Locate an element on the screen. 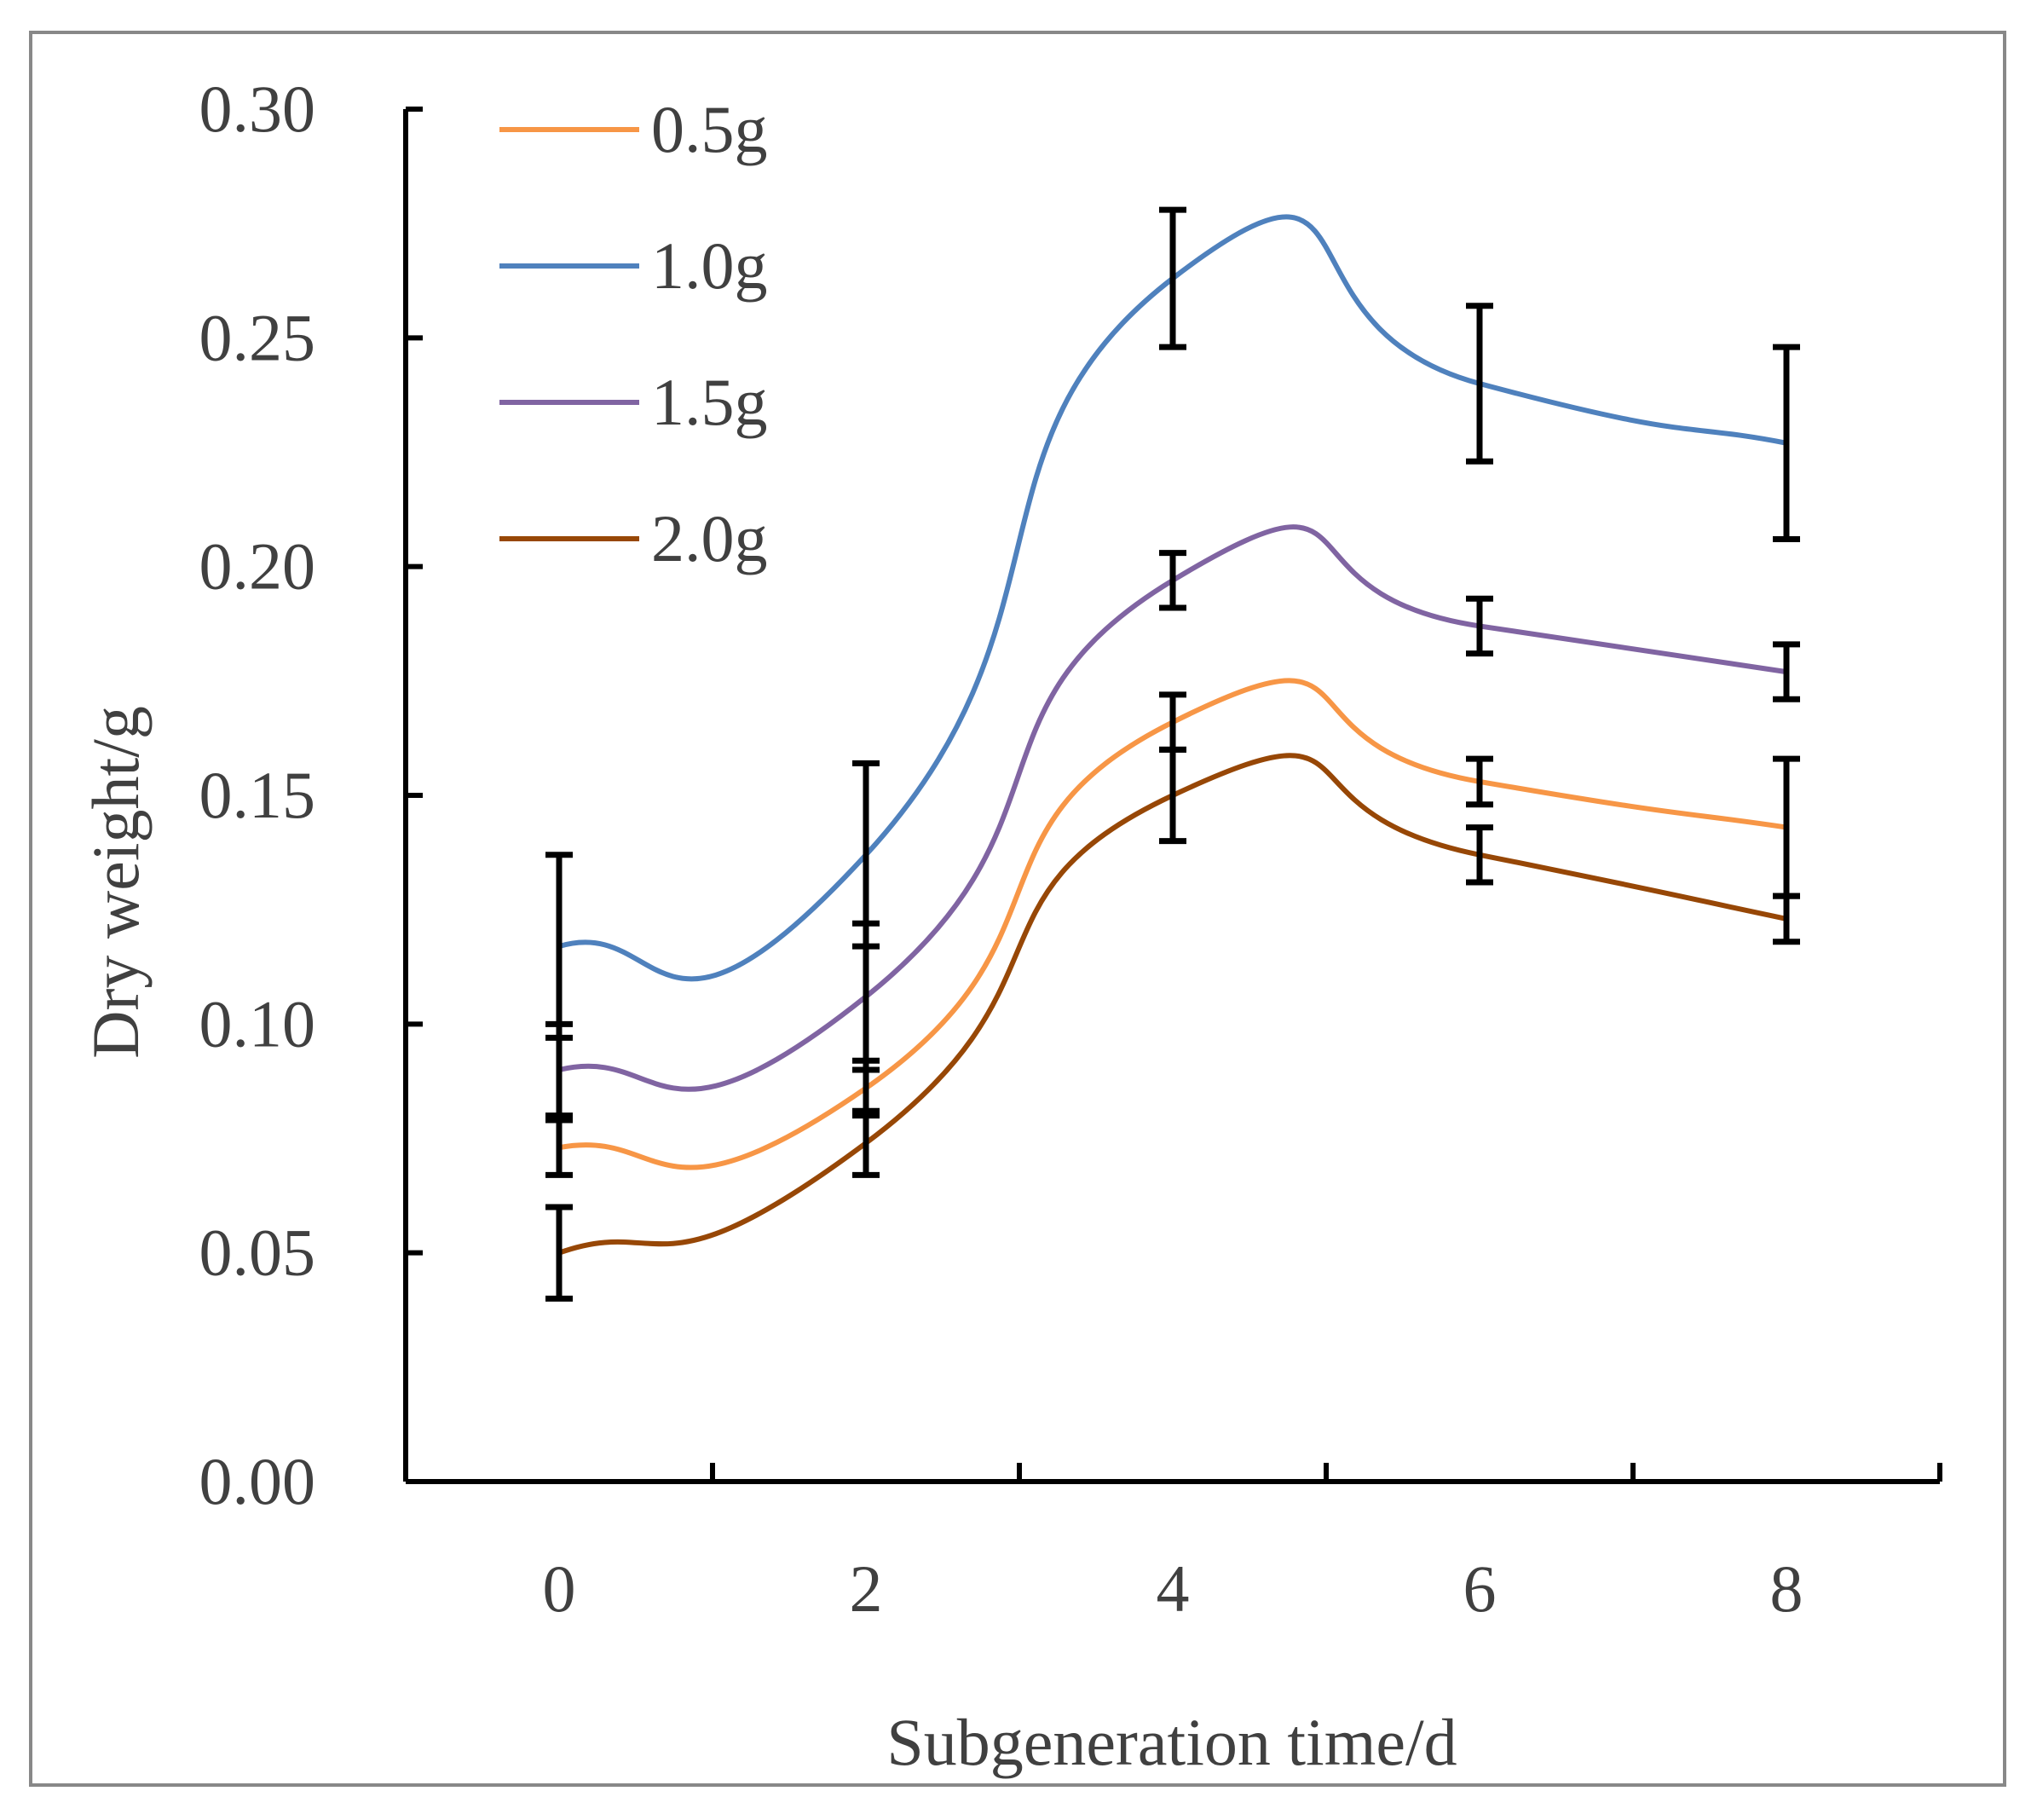 Image resolution: width=2037 pixels, height=1820 pixels. y-tick-label: 0.20 is located at coordinates (257, 566).